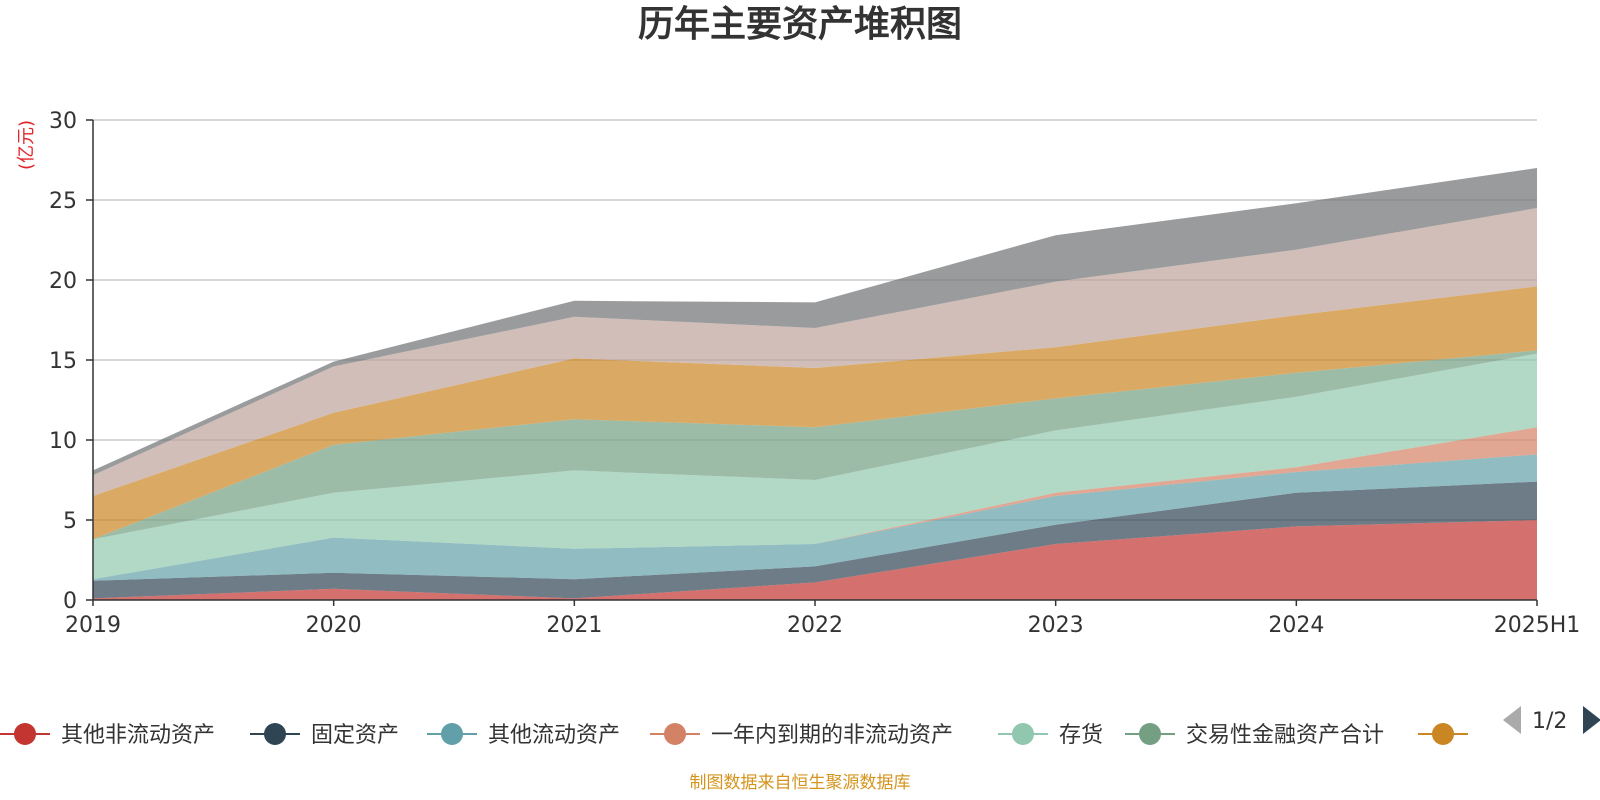 Image resolution: width=1600 pixels, height=800 pixels. I want to click on y-tick-label: 0, so click(70, 601).